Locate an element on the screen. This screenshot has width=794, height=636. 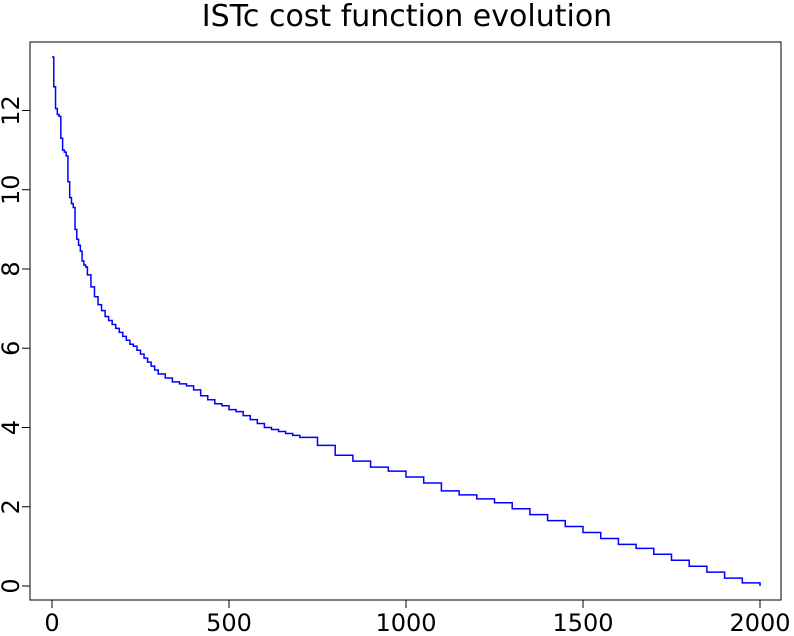
x-tick-label: 1500 is located at coordinates (582, 620).